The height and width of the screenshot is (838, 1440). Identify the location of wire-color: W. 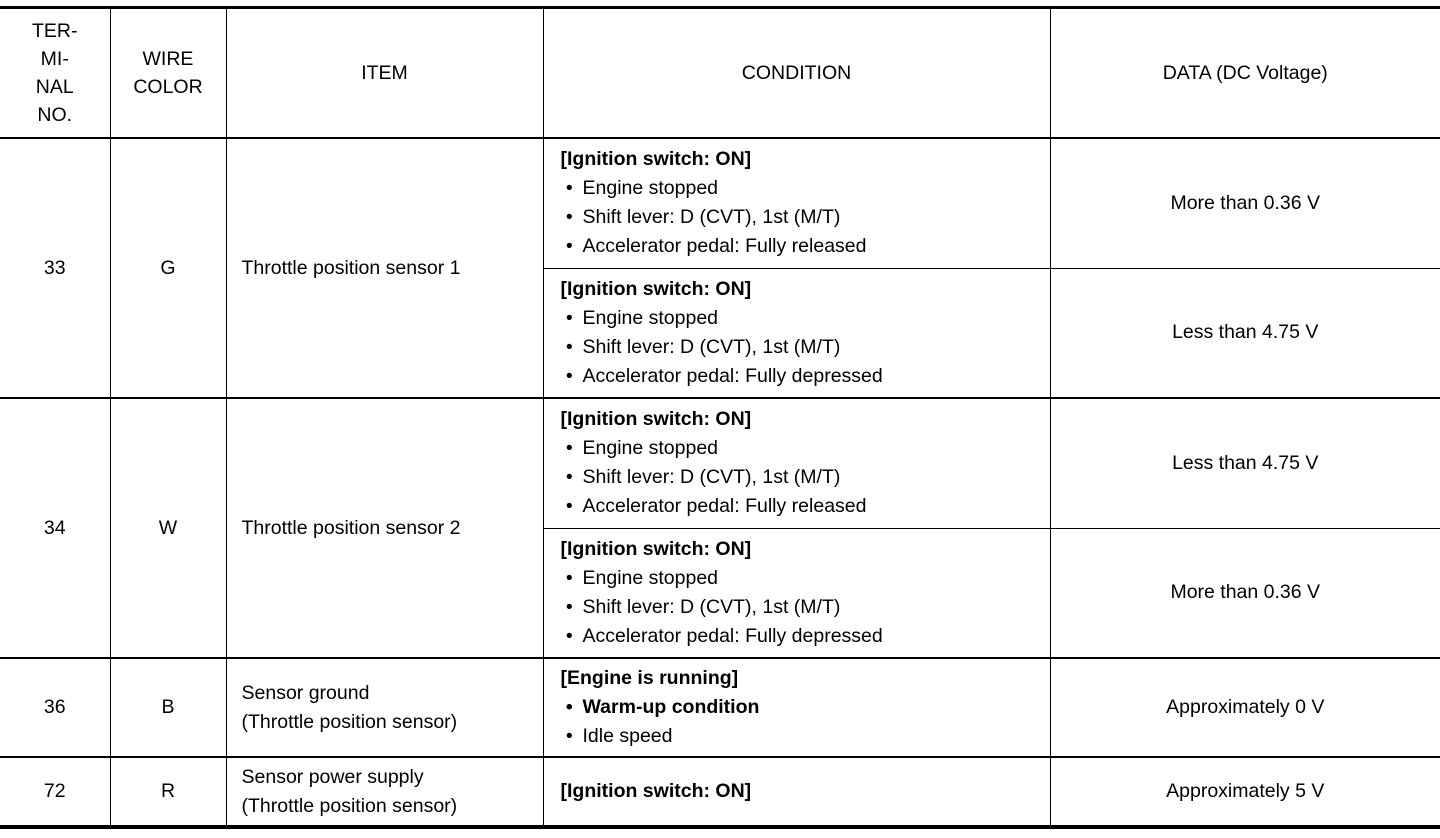
(167, 528).